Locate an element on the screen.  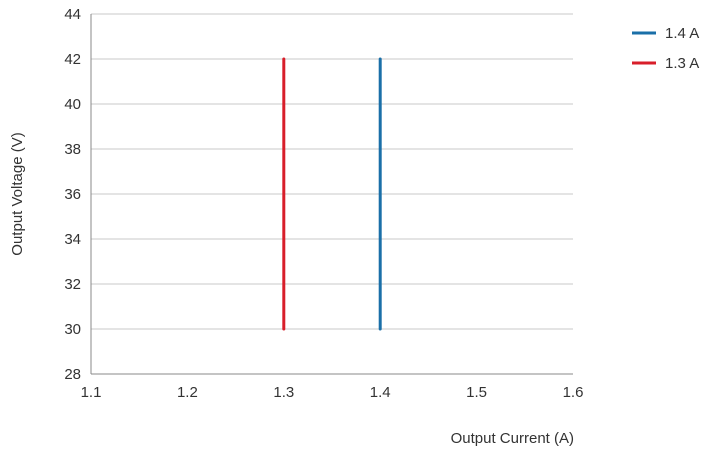
x-tick-label: 1.5 is located at coordinates (476, 392).